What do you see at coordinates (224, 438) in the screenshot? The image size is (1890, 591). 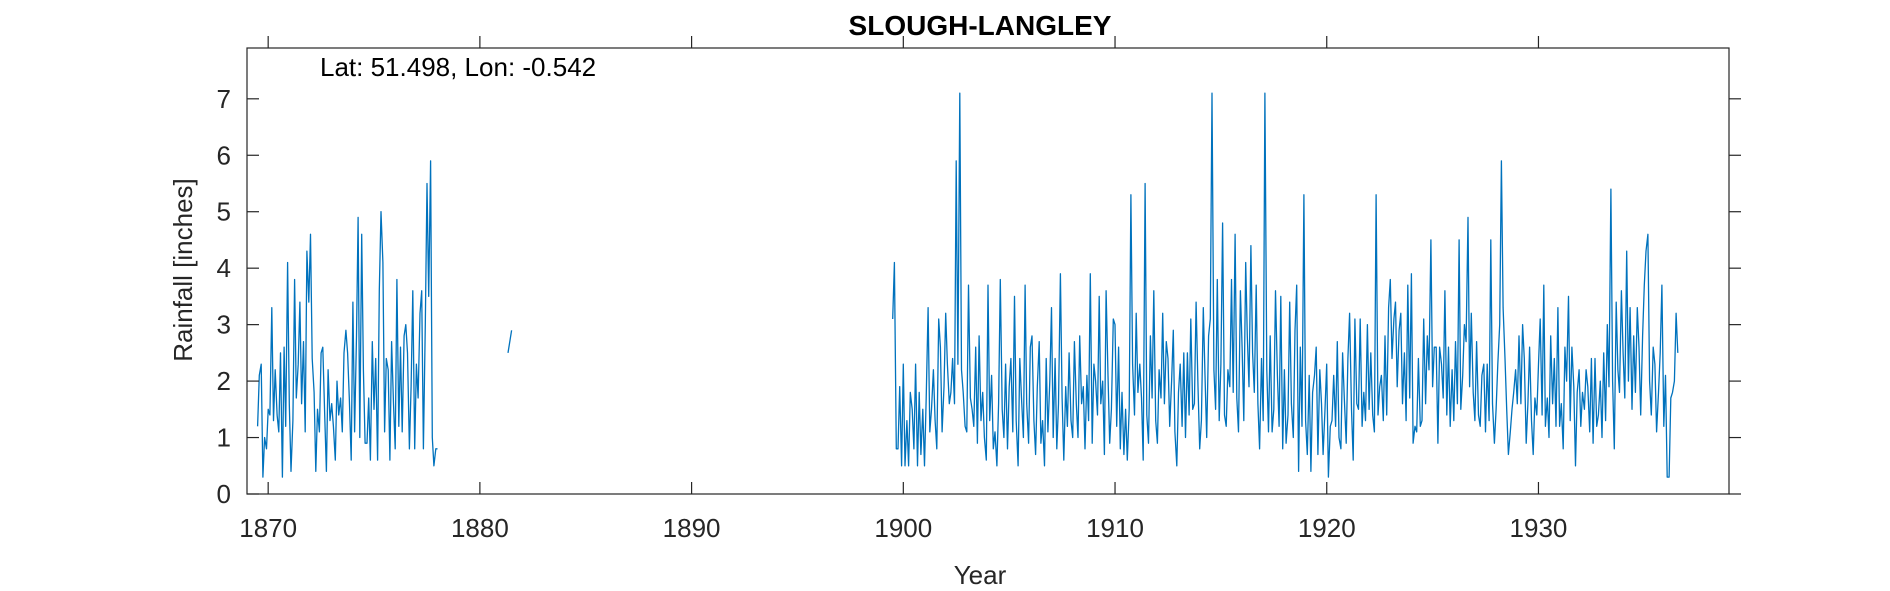 I see `y-tick-label: 1` at bounding box center [224, 438].